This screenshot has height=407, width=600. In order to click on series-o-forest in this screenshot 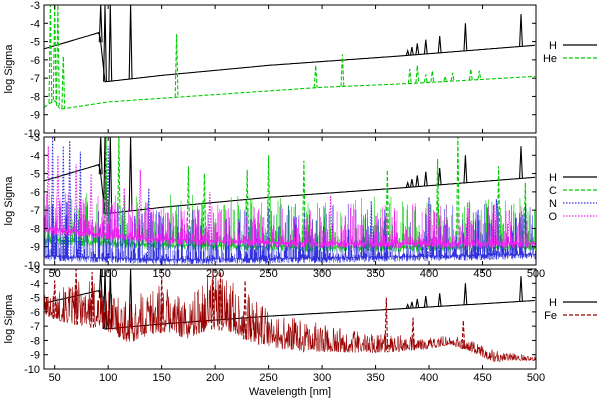, I will do `click(290, 221)`.